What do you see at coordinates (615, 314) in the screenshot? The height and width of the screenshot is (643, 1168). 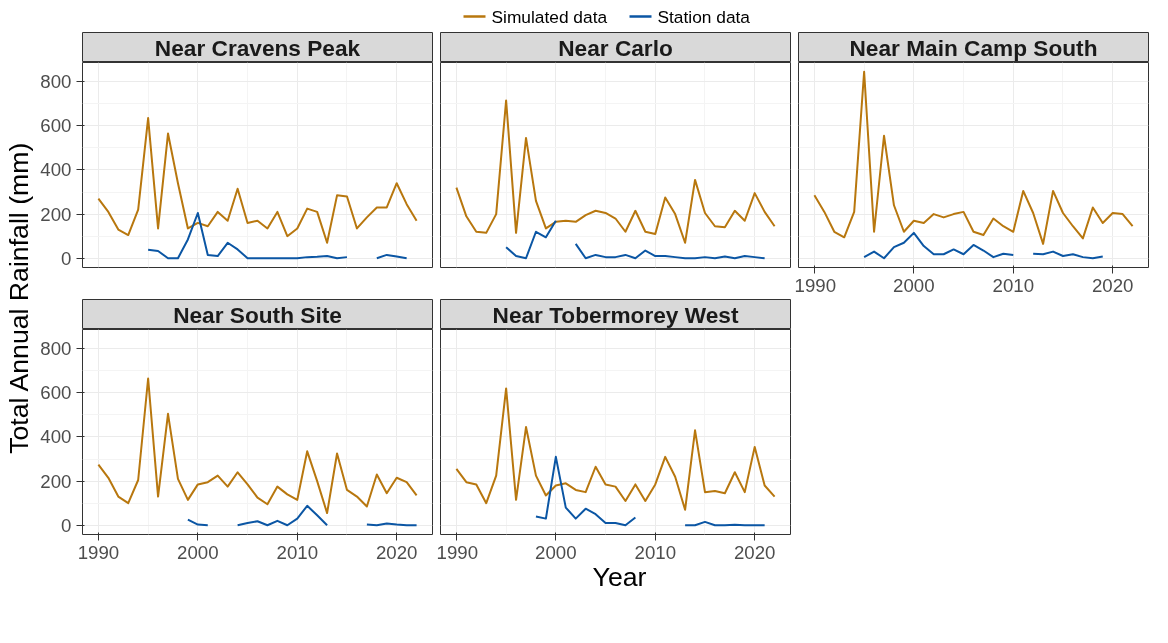 I see `chart-title: Near Tobermorey West` at bounding box center [615, 314].